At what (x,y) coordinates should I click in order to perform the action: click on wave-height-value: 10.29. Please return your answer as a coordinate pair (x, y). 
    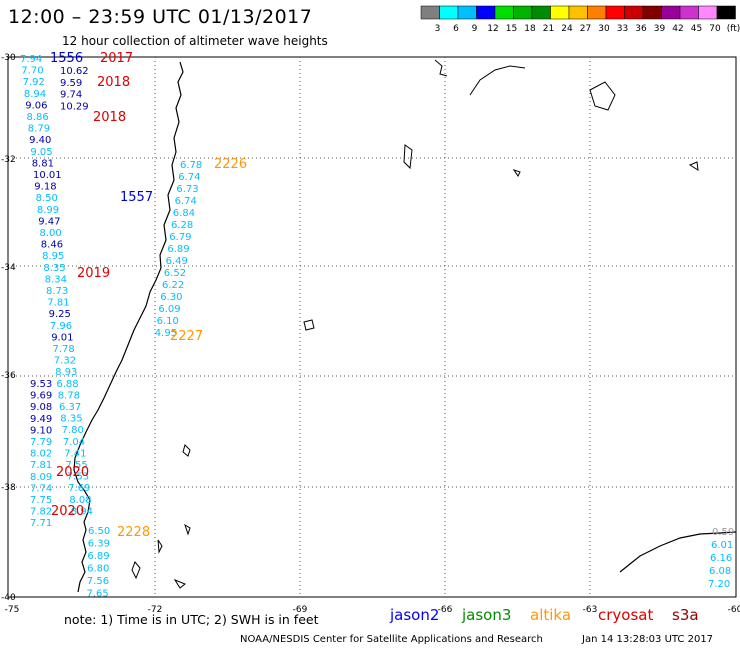
    Looking at the image, I should click on (74, 106).